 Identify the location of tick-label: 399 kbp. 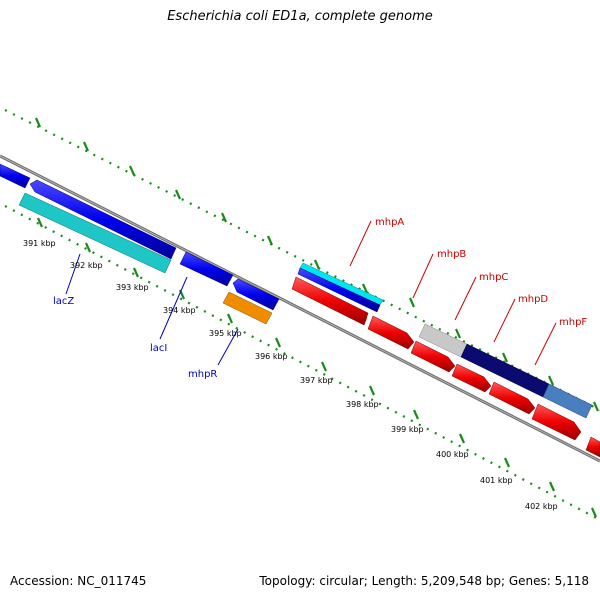
(407, 429).